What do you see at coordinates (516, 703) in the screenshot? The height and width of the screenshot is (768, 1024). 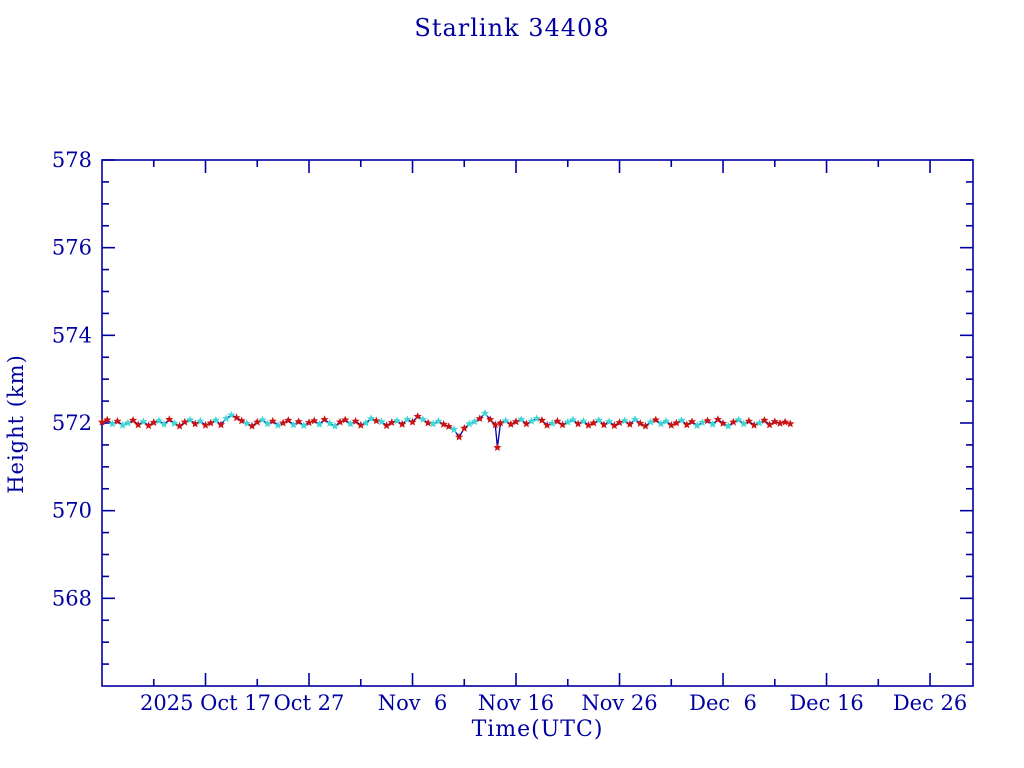 I see `x-tick-label: Nov 16` at bounding box center [516, 703].